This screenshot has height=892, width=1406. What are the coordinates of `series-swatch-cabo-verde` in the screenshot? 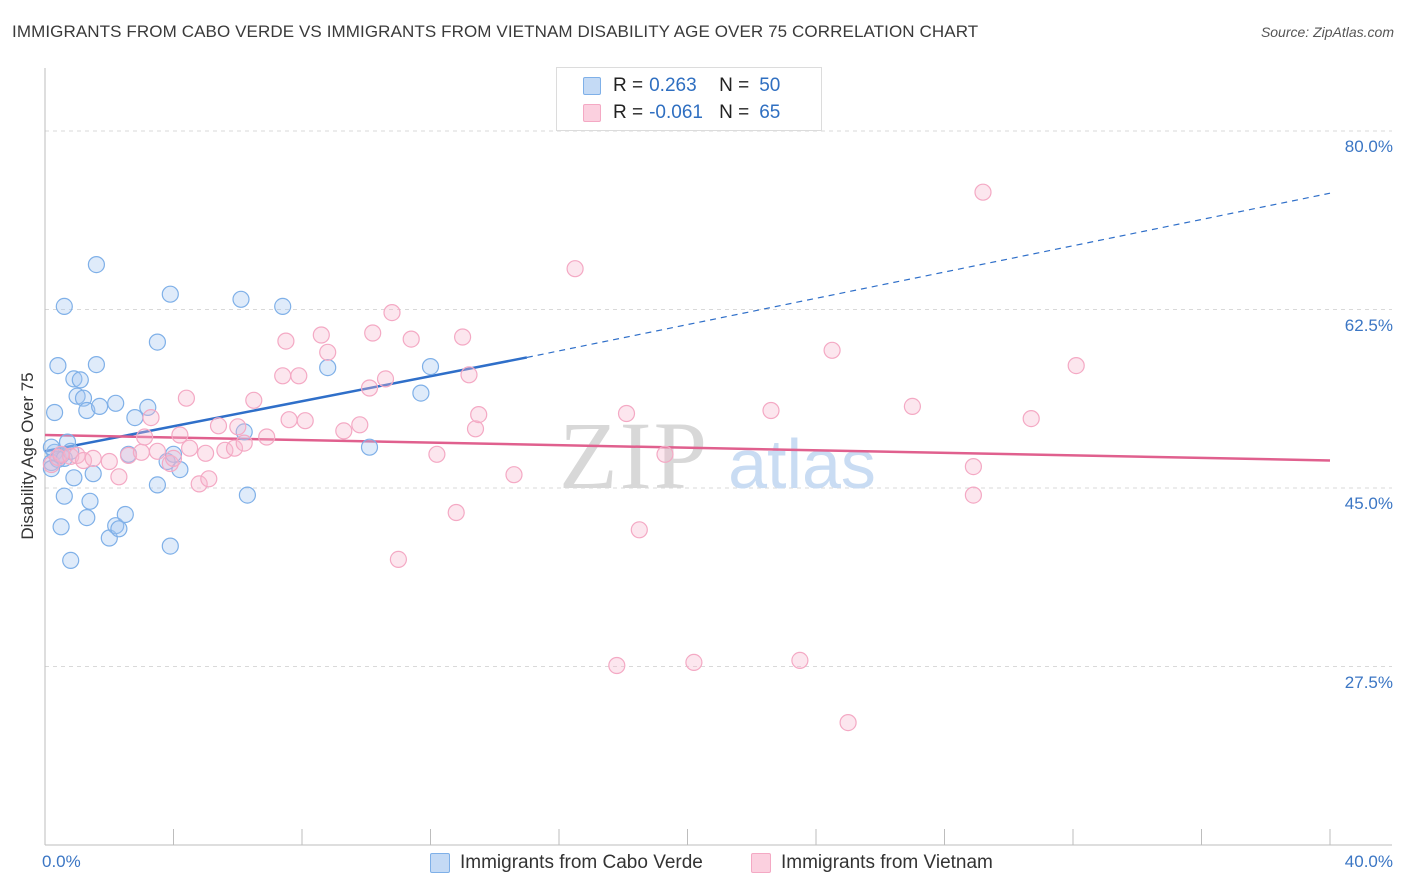 It's located at (440, 863).